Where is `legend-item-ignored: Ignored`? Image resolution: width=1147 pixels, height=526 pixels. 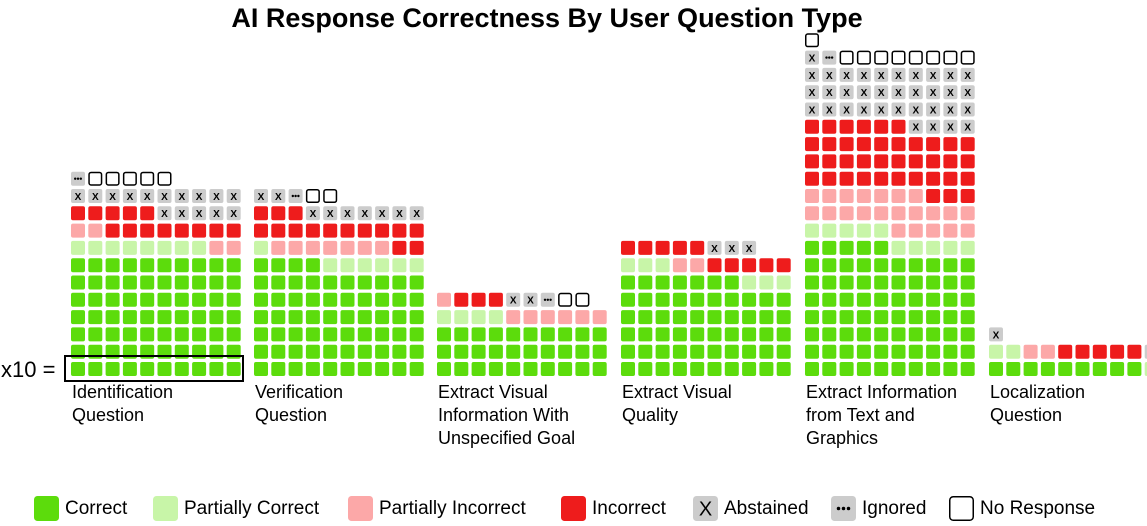
legend-item-ignored: Ignored is located at coordinates (878, 508).